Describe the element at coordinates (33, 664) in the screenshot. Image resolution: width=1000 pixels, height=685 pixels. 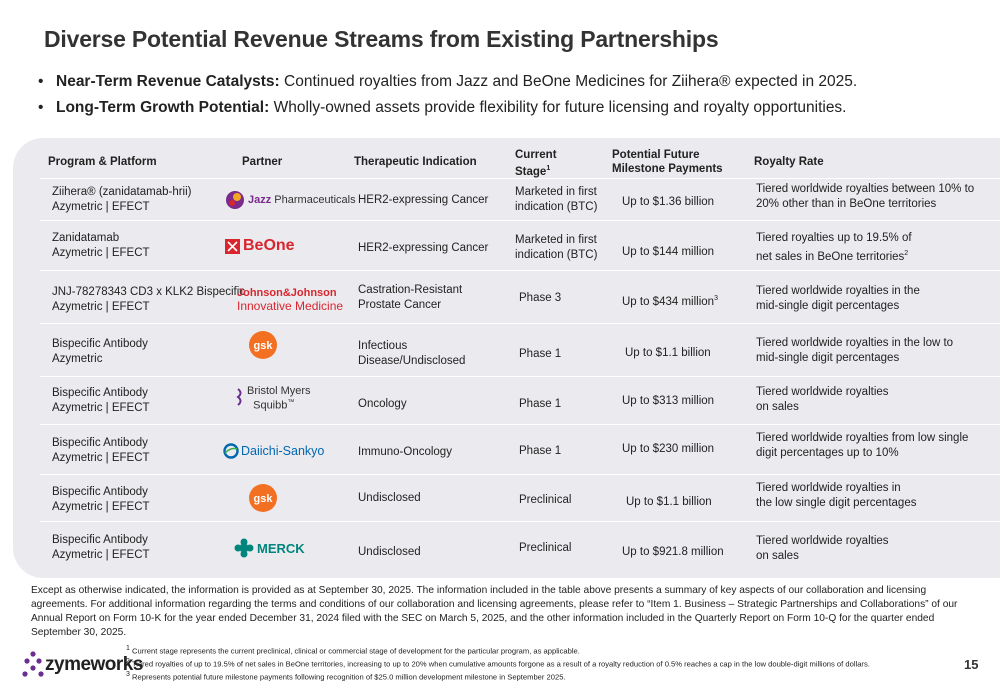
I see `zymeworks-mark-icon` at that location.